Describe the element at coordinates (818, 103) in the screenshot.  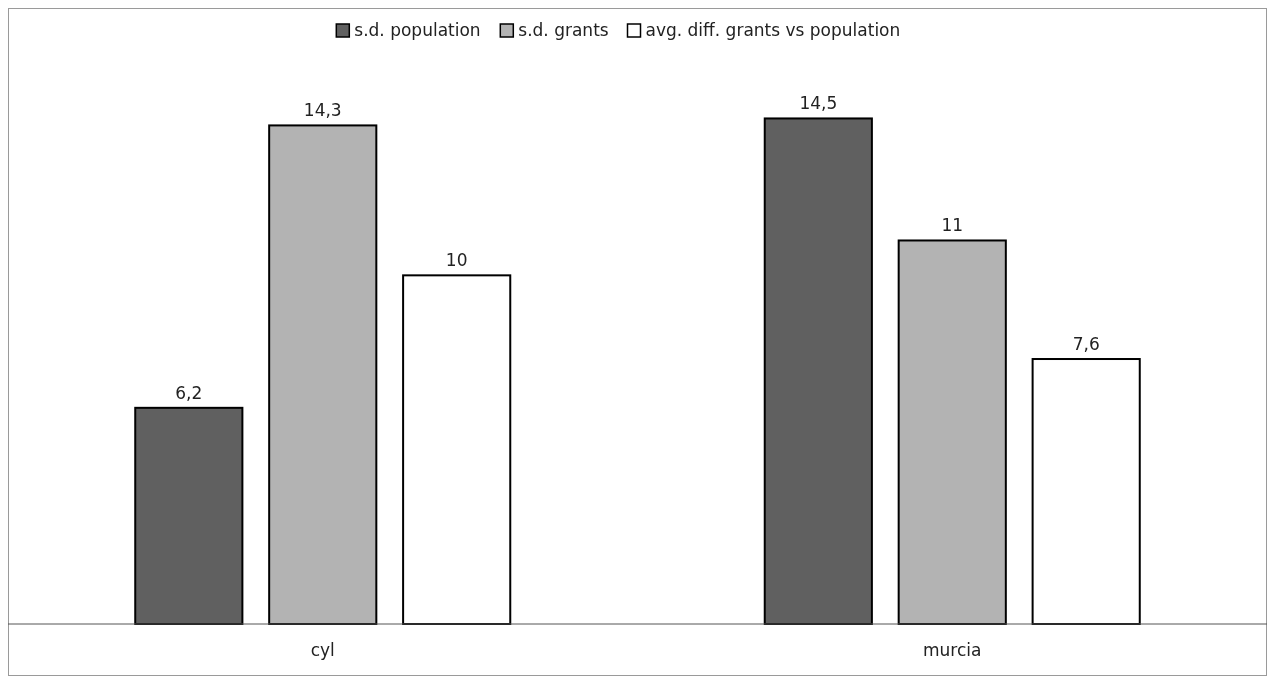
I see `data-label: 14,5` at that location.